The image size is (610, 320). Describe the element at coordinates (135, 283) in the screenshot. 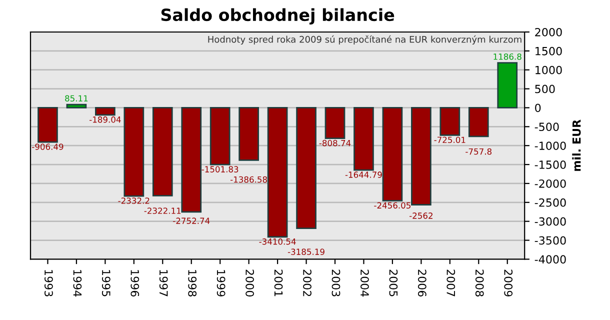

I see `x-tick-label: 1996` at that location.